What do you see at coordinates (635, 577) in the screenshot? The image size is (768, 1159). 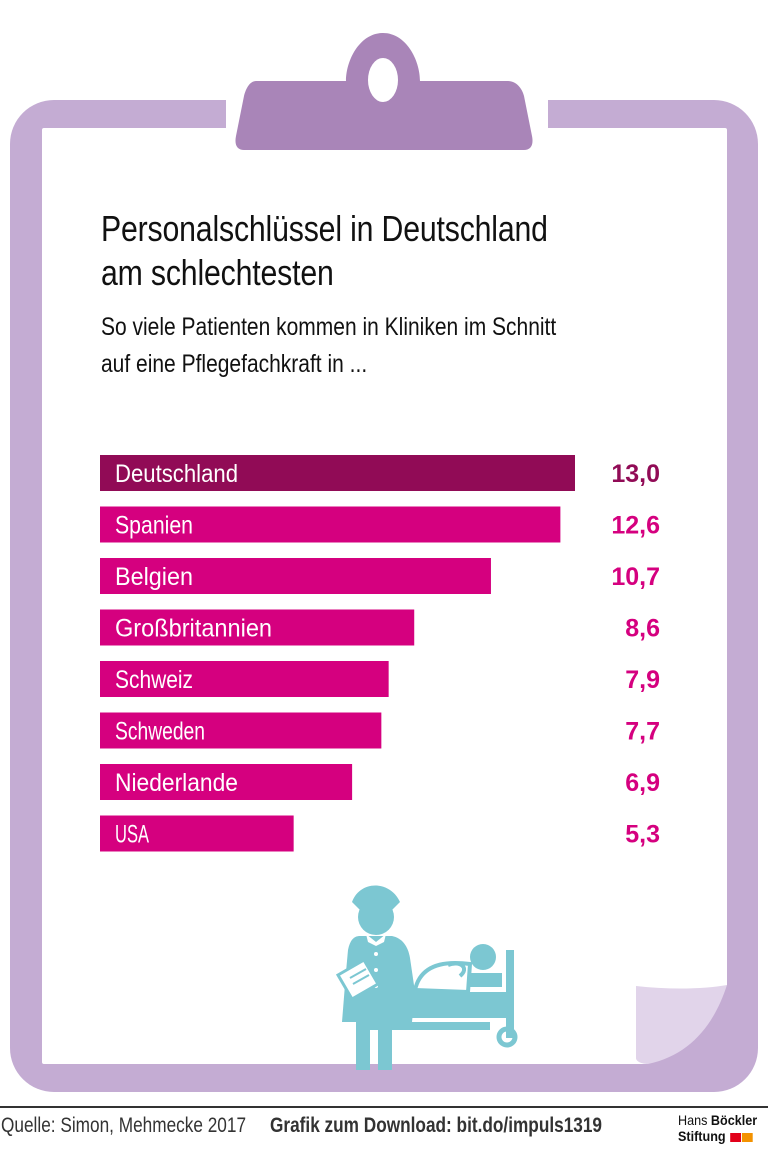 I see `value-label: 10,7` at bounding box center [635, 577].